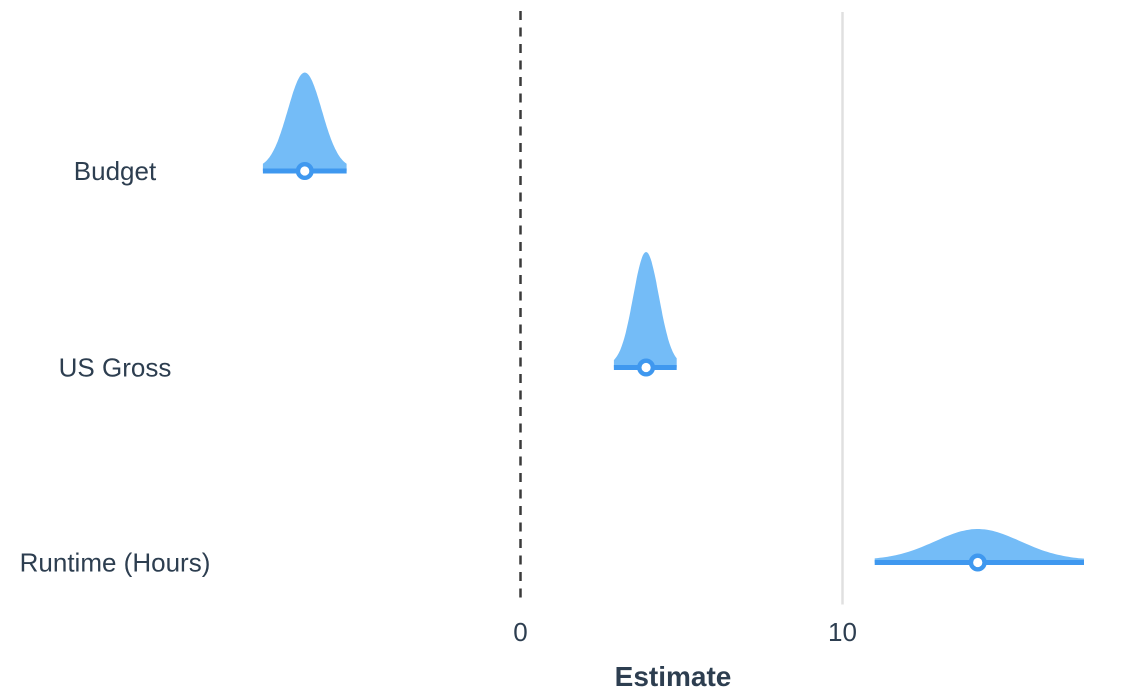 This screenshot has height=700, width=1137. I want to click on x-tick-label-10: 10, so click(842, 632).